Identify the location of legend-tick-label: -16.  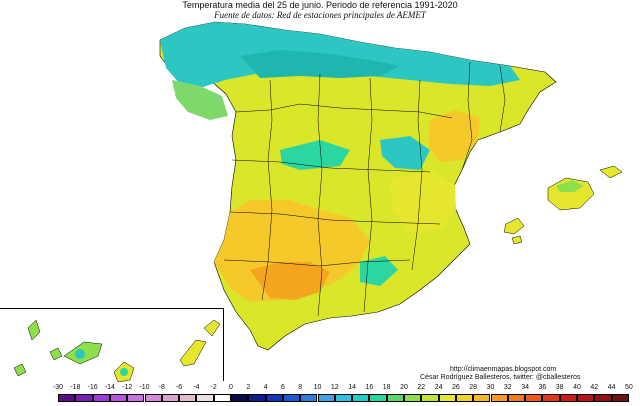
(92, 387).